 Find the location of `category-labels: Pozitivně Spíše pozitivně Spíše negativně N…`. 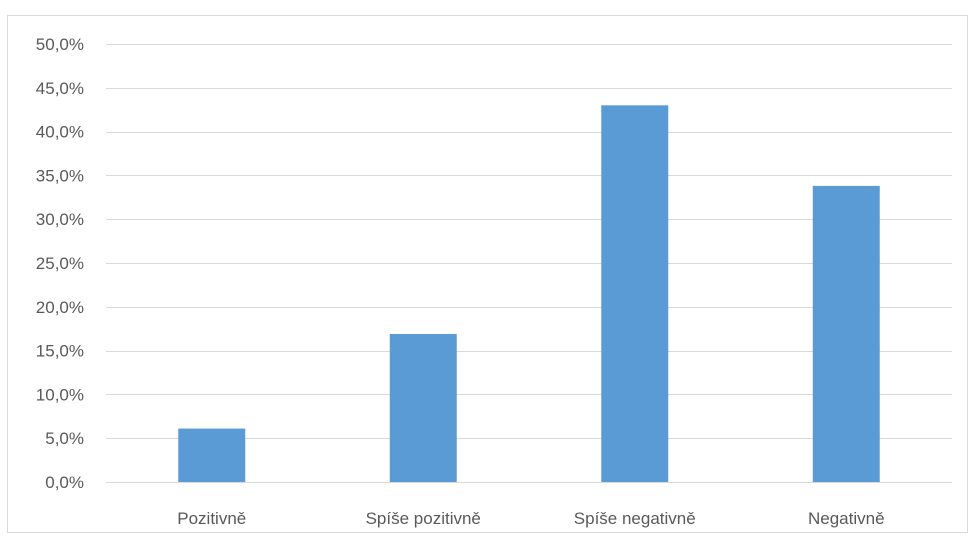

category-labels: Pozitivně Spíše pozitivně Spíše negativně N… is located at coordinates (530, 518).